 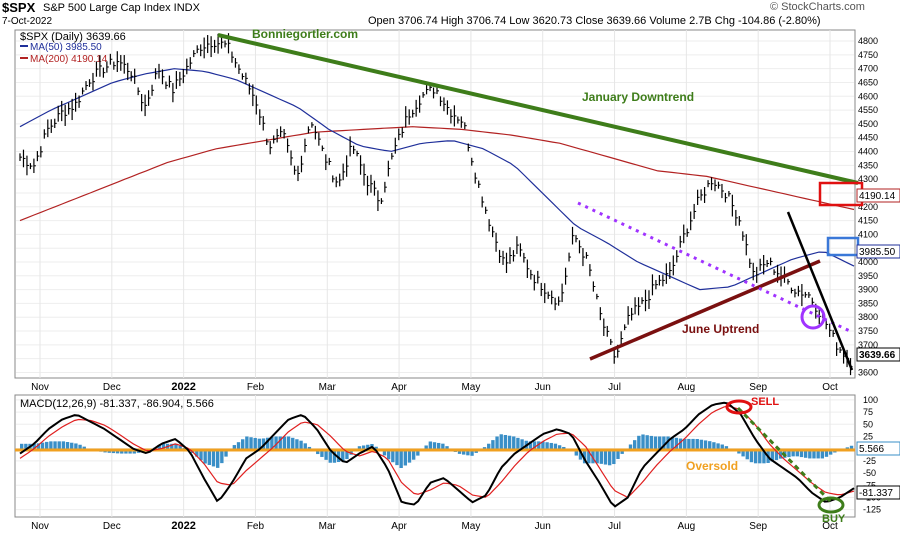 I want to click on price-y-tick-label: 4100, so click(x=868, y=234).